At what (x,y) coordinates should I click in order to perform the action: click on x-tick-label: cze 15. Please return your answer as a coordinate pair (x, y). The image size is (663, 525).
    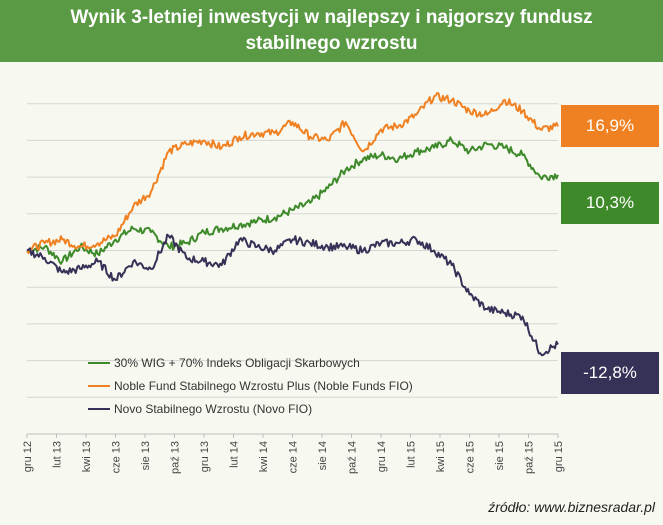
    Looking at the image, I should click on (471, 457).